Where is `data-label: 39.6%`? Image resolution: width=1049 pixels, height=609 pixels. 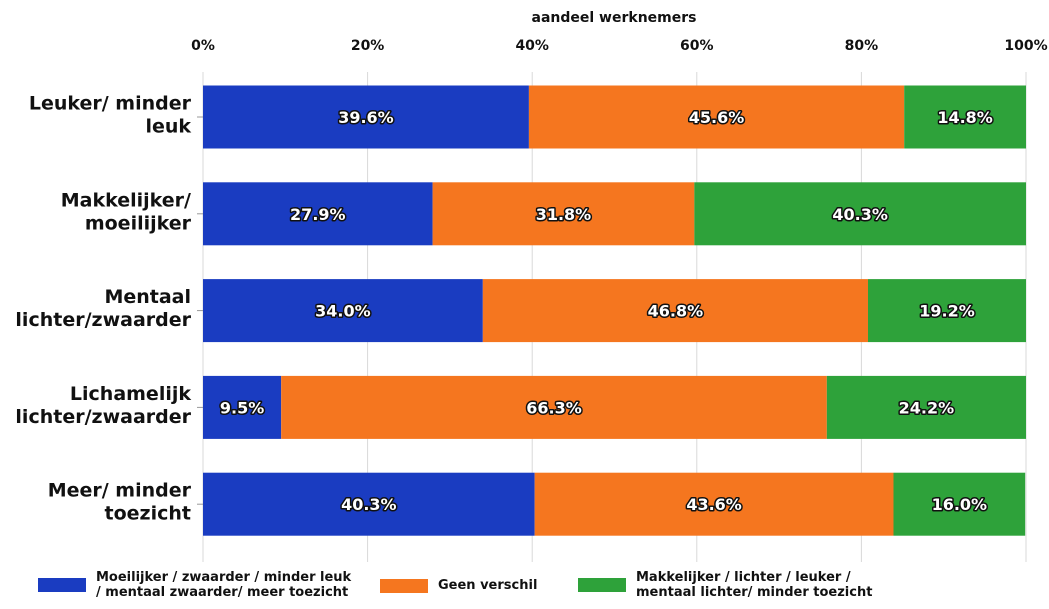 data-label: 39.6% is located at coordinates (366, 117).